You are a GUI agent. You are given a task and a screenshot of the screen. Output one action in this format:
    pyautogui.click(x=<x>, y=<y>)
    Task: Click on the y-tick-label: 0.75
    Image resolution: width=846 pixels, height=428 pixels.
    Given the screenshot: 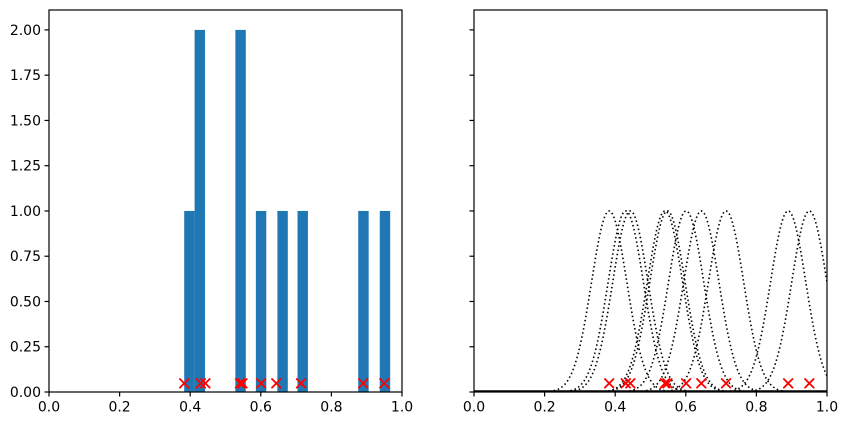 What is the action you would take?
    pyautogui.click(x=25, y=257)
    